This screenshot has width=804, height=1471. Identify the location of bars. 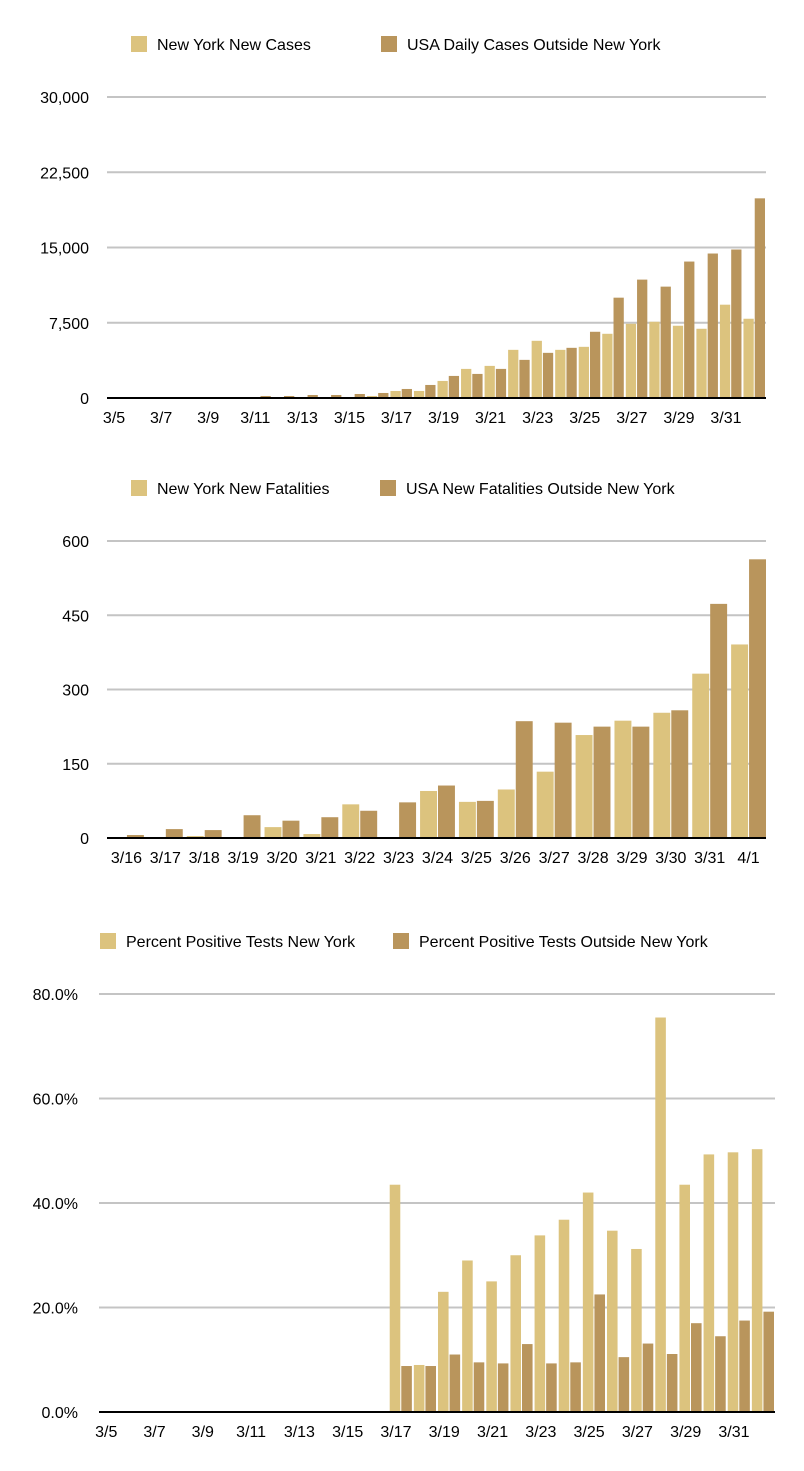
(436, 298).